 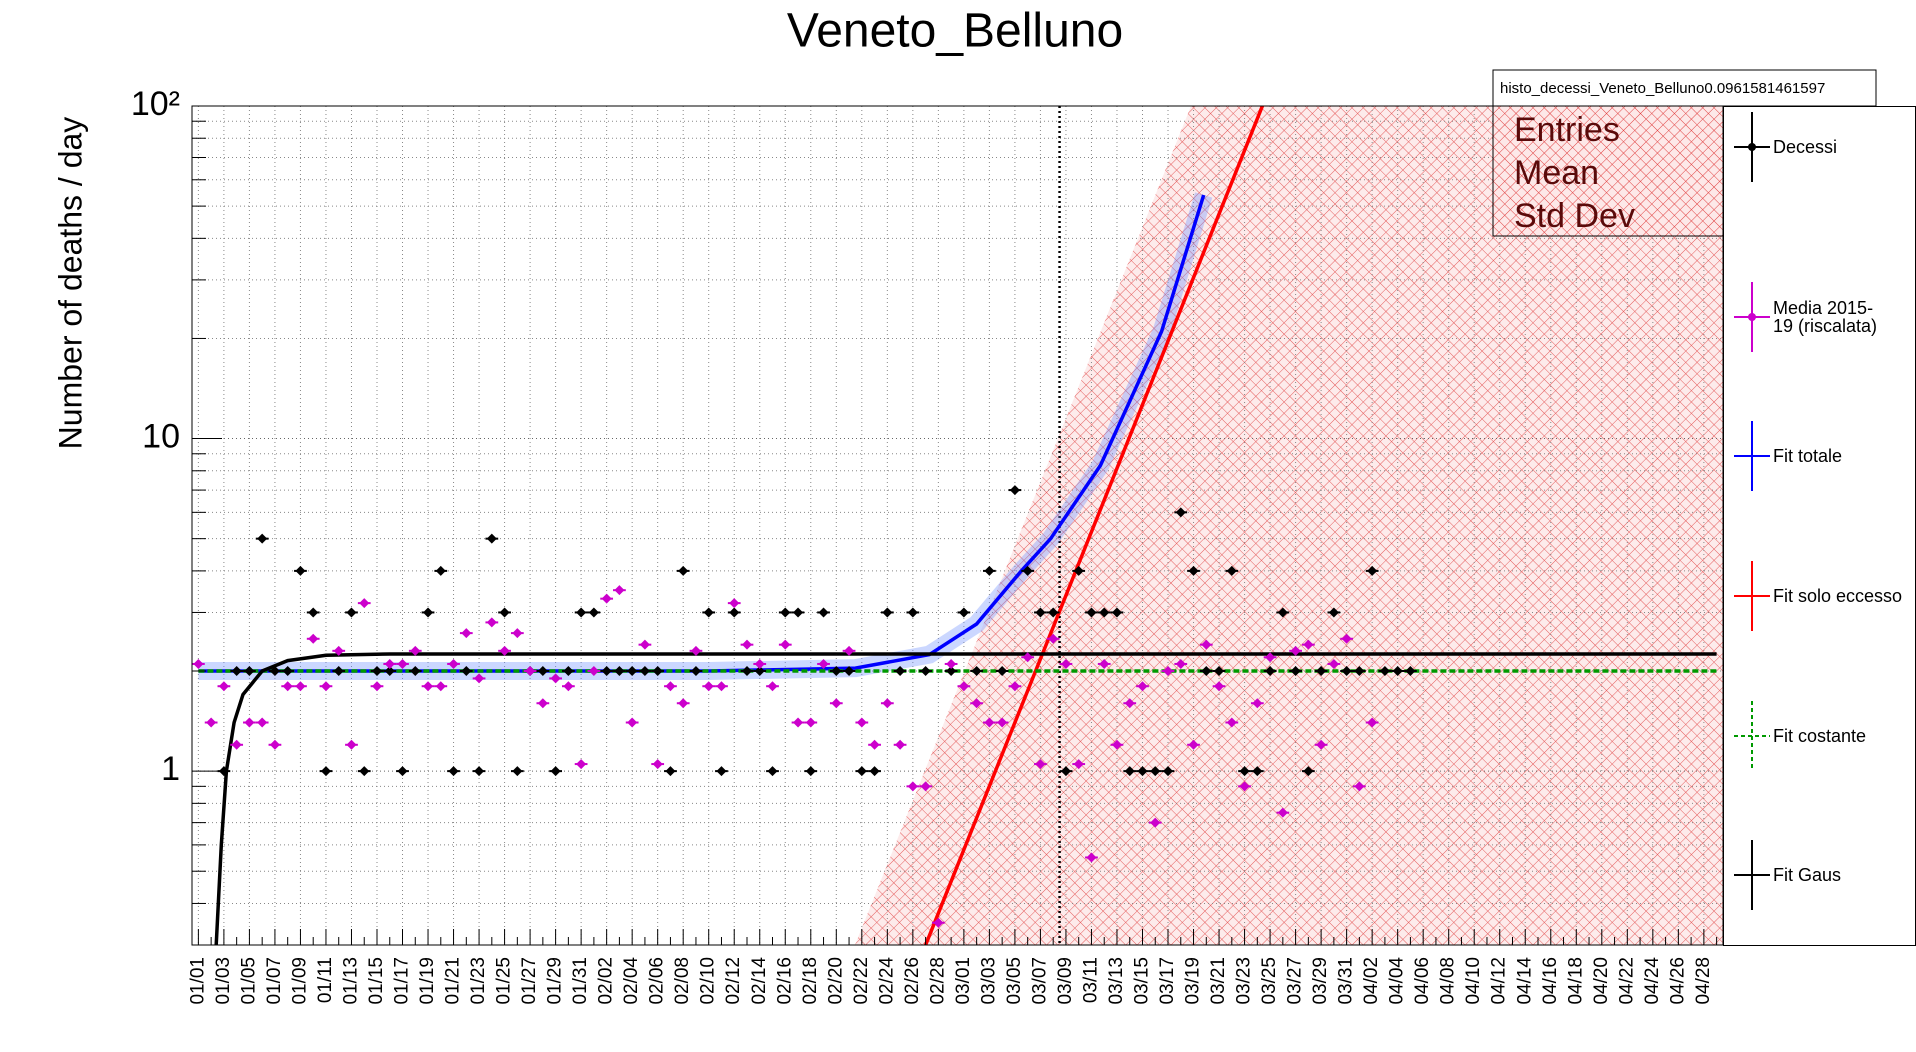 I want to click on legend-label: Fit totale, so click(x=1808, y=456).